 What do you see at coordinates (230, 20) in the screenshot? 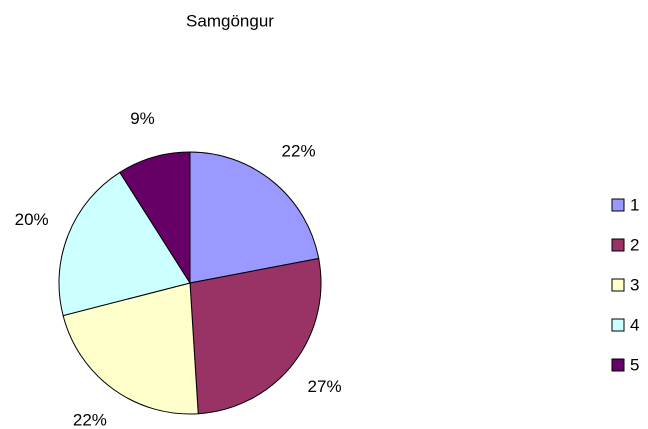
I see `chart-title: Samgöngur` at bounding box center [230, 20].